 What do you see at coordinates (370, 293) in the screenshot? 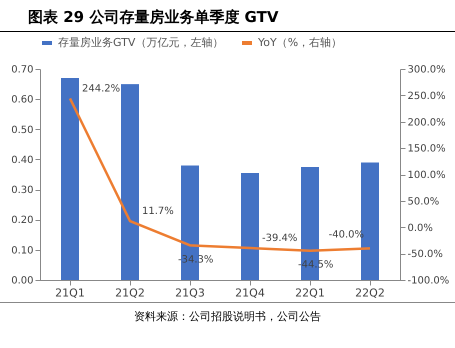
I see `x-tick-label: 22Q2` at bounding box center [370, 293].